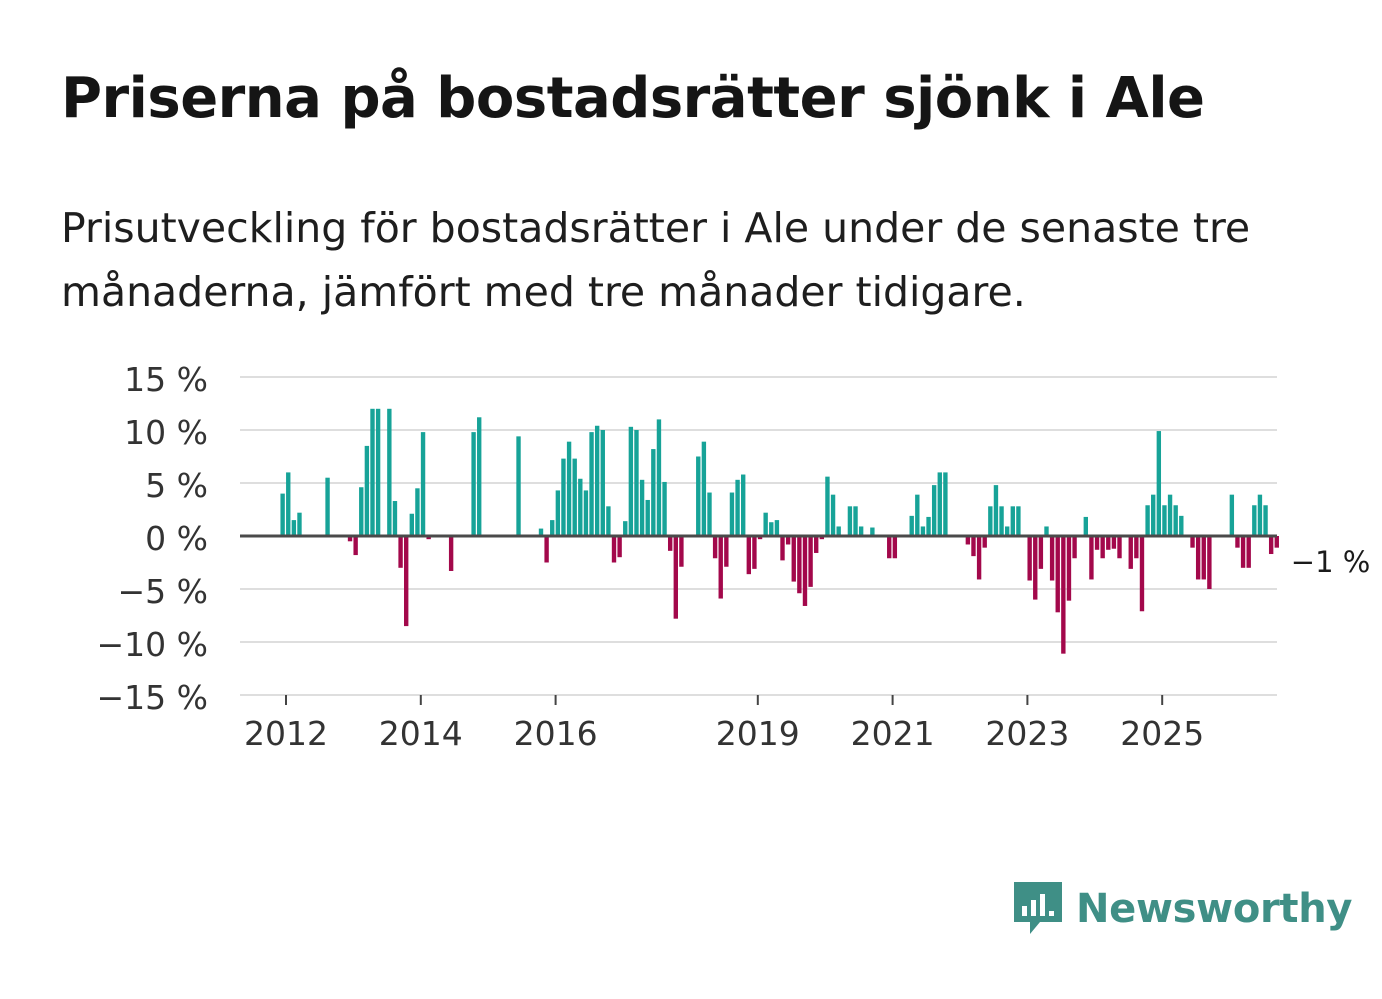 This screenshot has height=999, width=1382. What do you see at coordinates (286, 733) in the screenshot?
I see `x-tick-label: 2012` at bounding box center [286, 733].